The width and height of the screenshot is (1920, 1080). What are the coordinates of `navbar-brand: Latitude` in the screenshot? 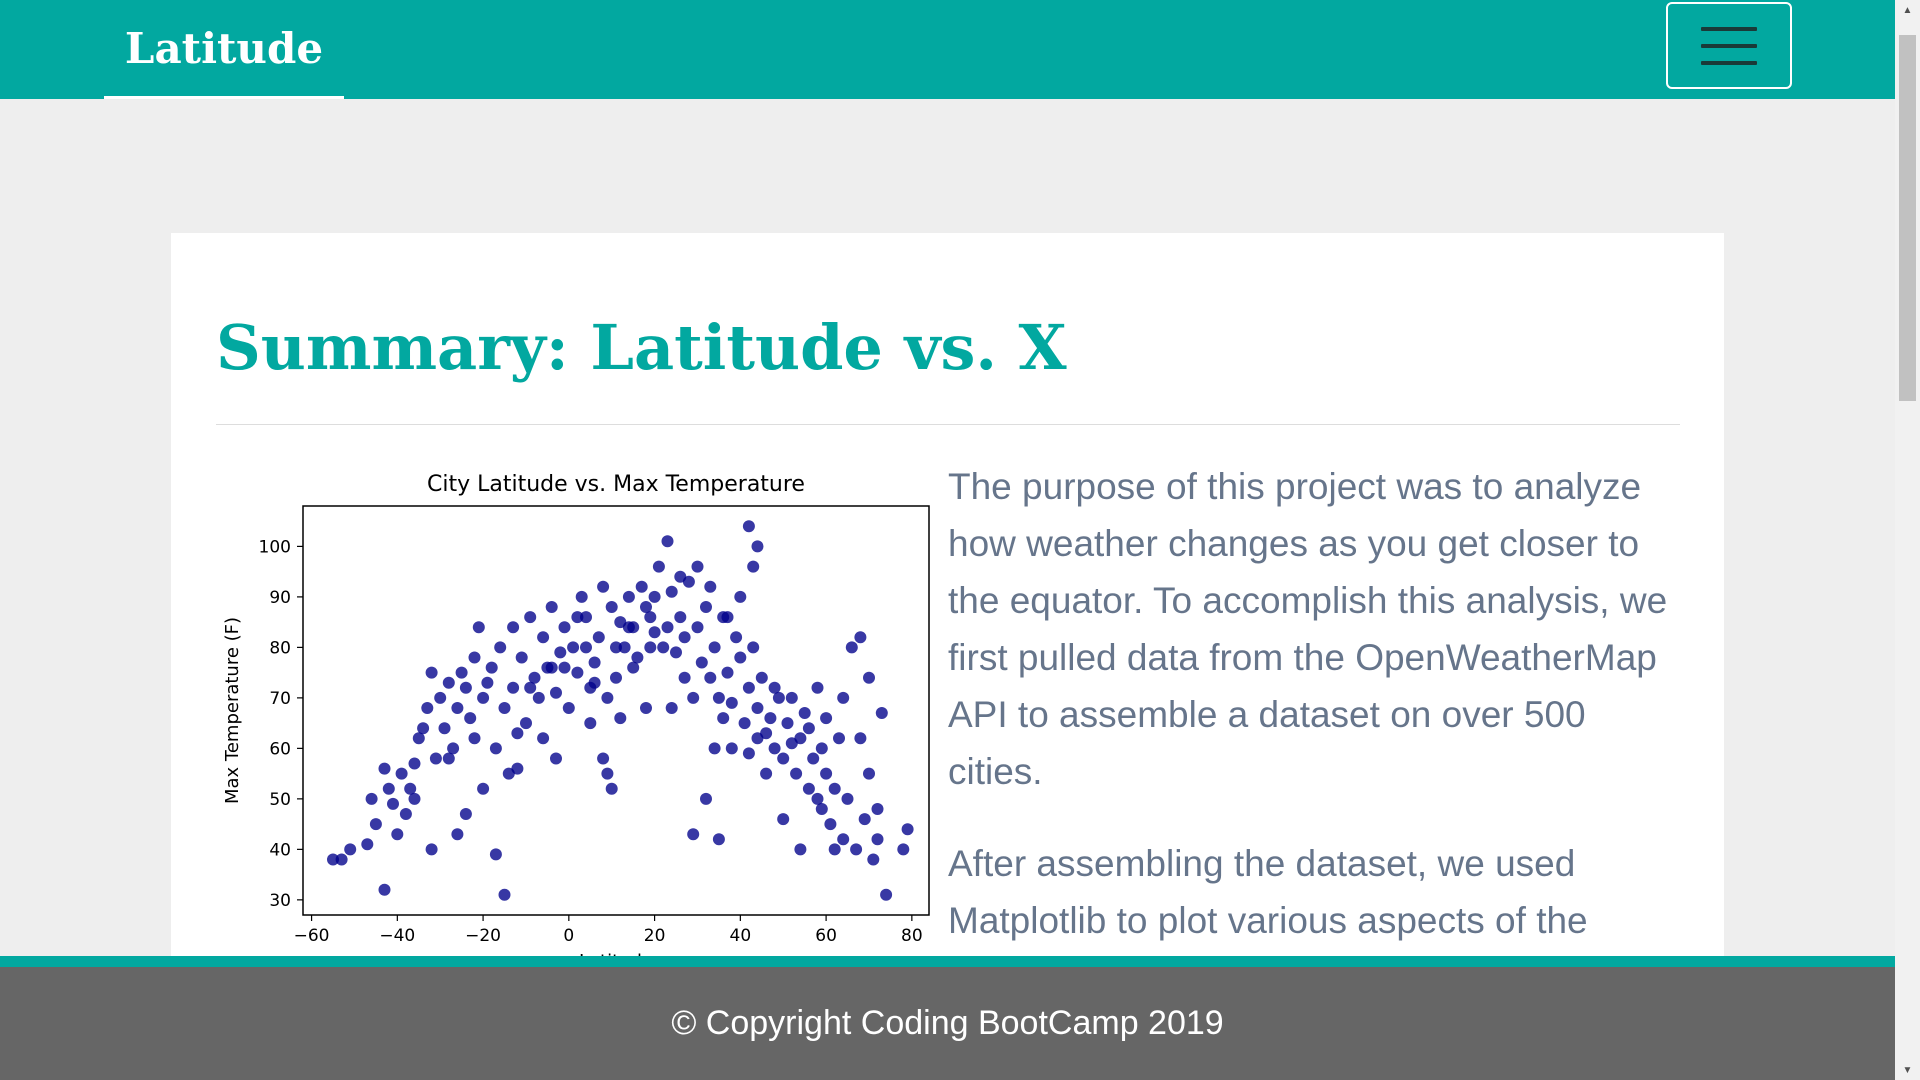 It's located at (224, 49).